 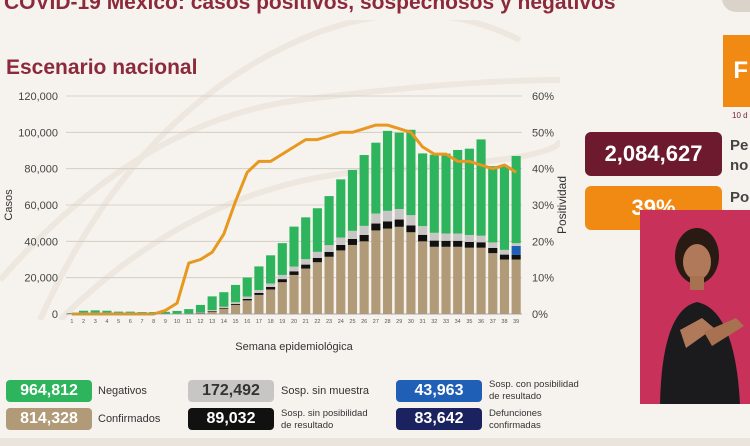 I want to click on legend-confirmados-label: Confirmados, so click(x=129, y=419).